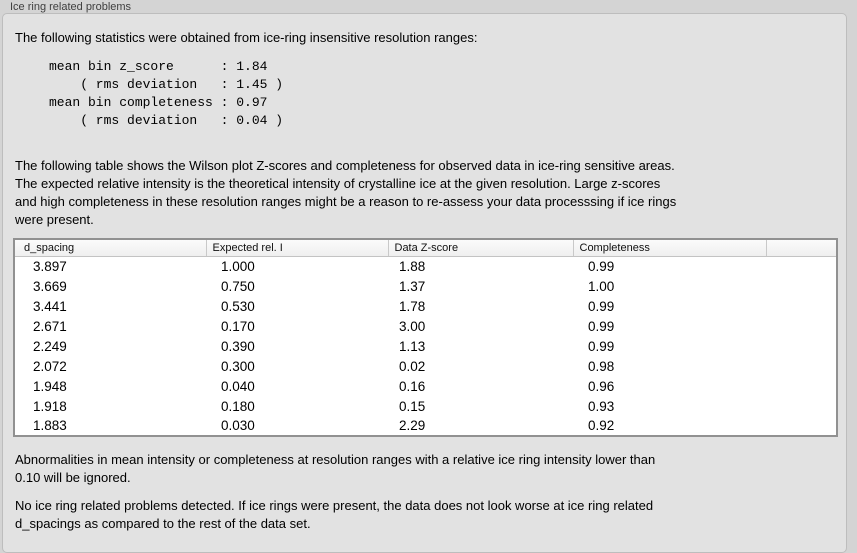 This screenshot has height=553, width=857. I want to click on table-row: 2.671 0.170 3.00 0.99, so click(425, 326).